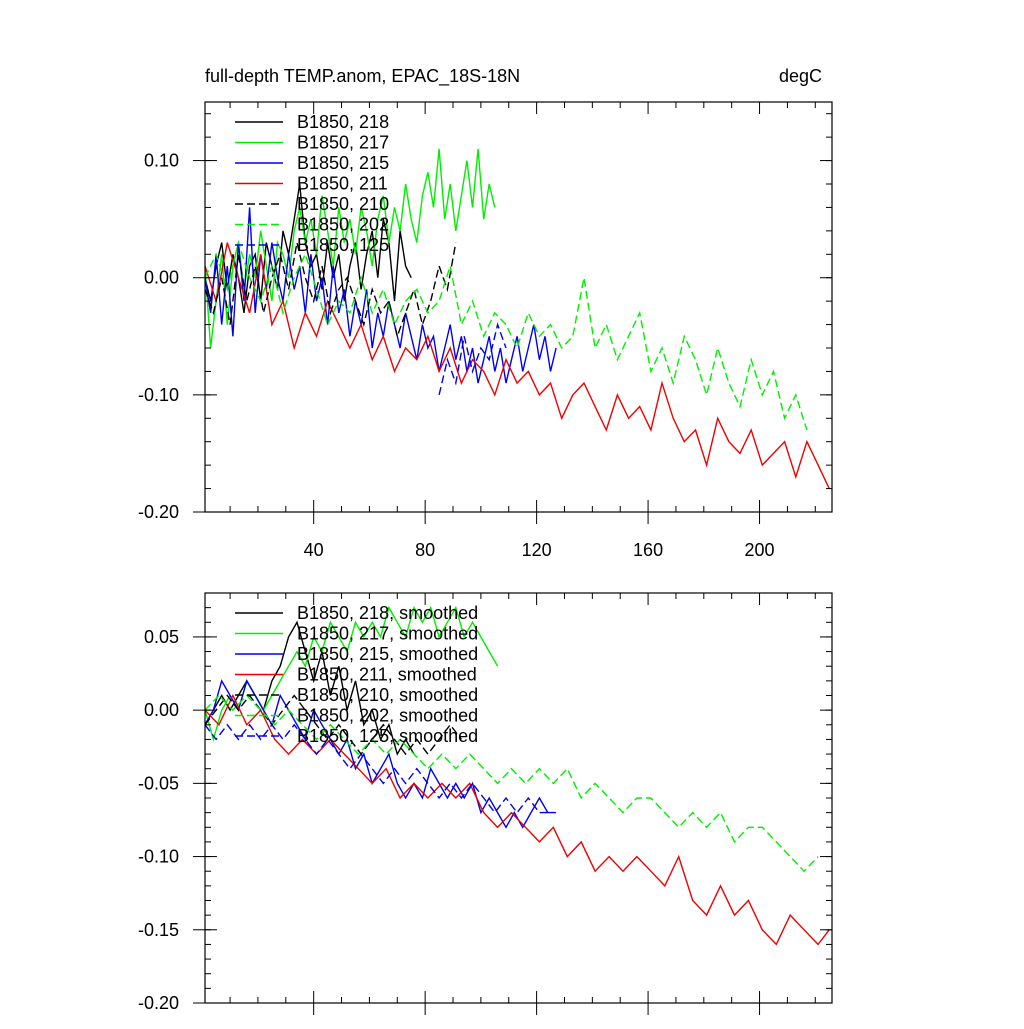 Image resolution: width=1024 pixels, height=1029 pixels. What do you see at coordinates (362, 76) in the screenshot?
I see `chart-title: full-depth TEMP.anom, EPAC_18S-18N` at bounding box center [362, 76].